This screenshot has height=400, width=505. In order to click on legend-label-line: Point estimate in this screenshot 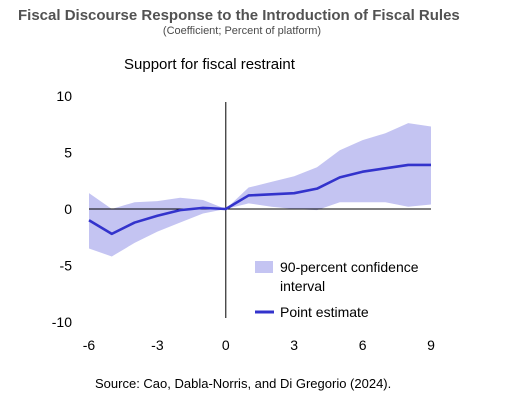, I will do `click(324, 312)`.